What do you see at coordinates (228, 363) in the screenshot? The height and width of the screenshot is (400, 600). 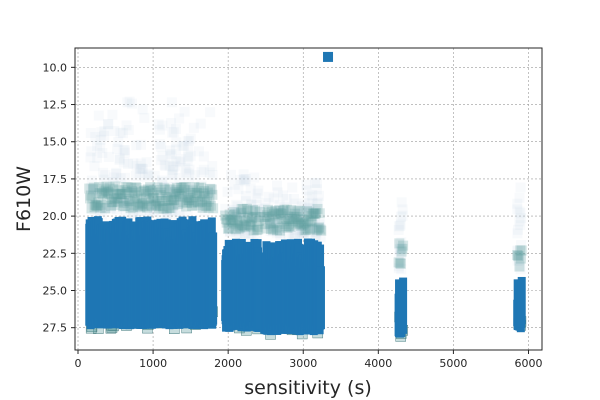 I see `x-tick-label: 2000` at bounding box center [228, 363].